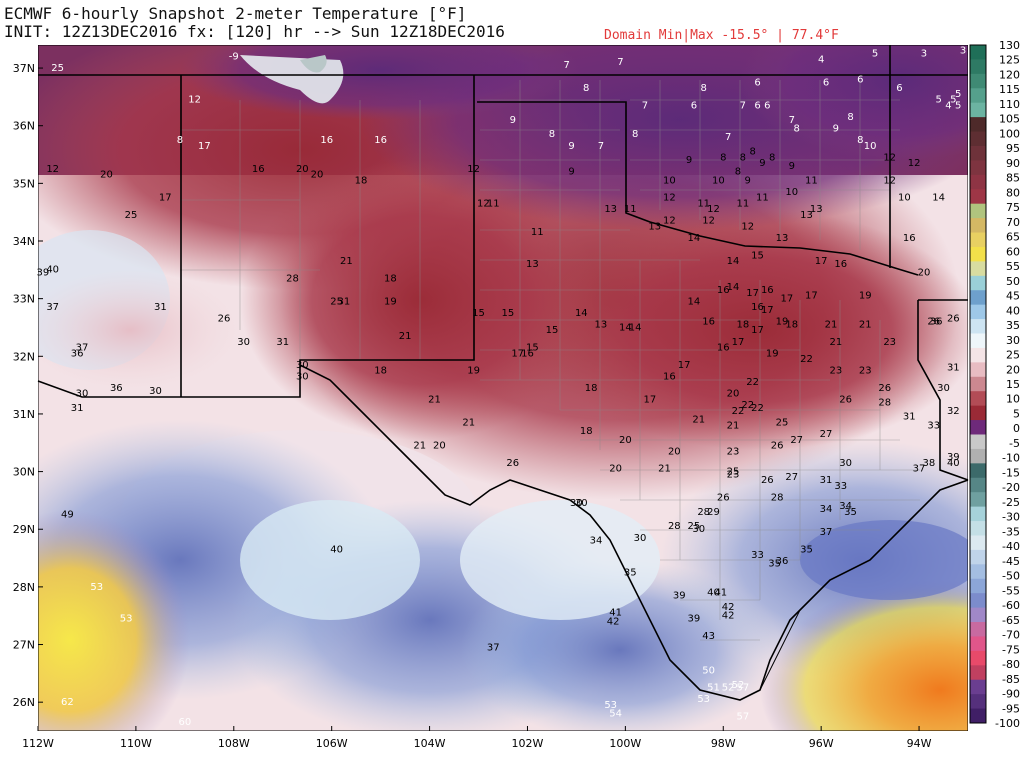 Image resolution: width=1024 pixels, height=768 pixels. Describe the element at coordinates (870, 146) in the screenshot. I see `station-value: 10` at that location.